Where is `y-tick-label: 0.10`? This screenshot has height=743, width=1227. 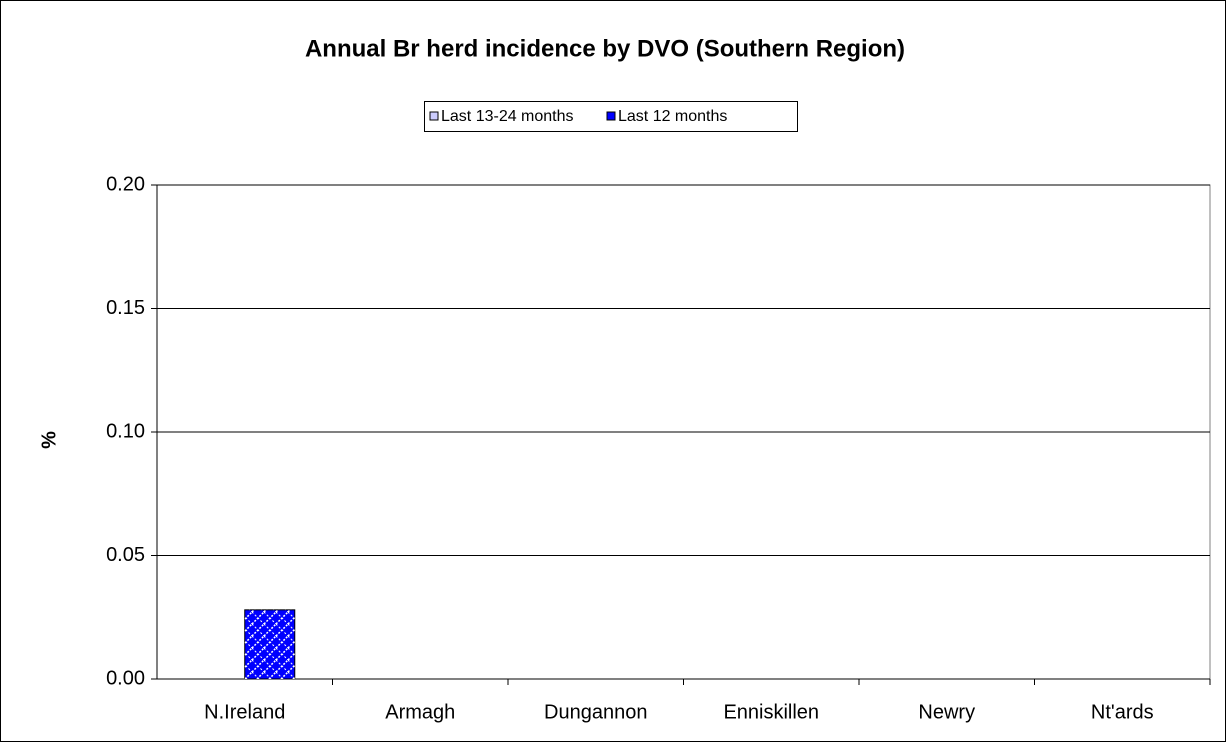 y-tick-label: 0.10 is located at coordinates (125, 431).